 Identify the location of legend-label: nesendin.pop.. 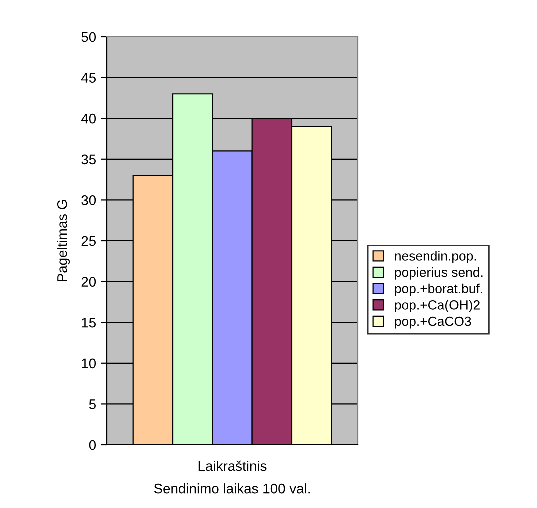
(435, 257).